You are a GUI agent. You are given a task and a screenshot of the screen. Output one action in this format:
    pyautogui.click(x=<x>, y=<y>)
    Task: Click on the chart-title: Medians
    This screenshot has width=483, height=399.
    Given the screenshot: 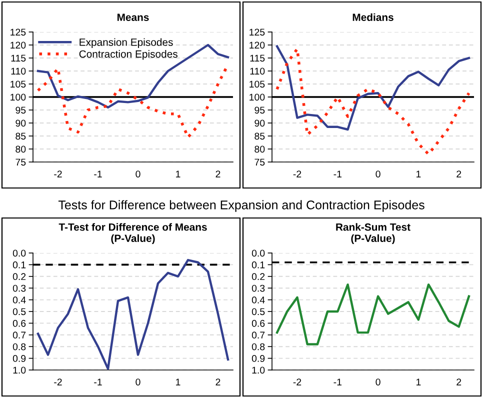 What is the action you would take?
    pyautogui.click(x=373, y=17)
    